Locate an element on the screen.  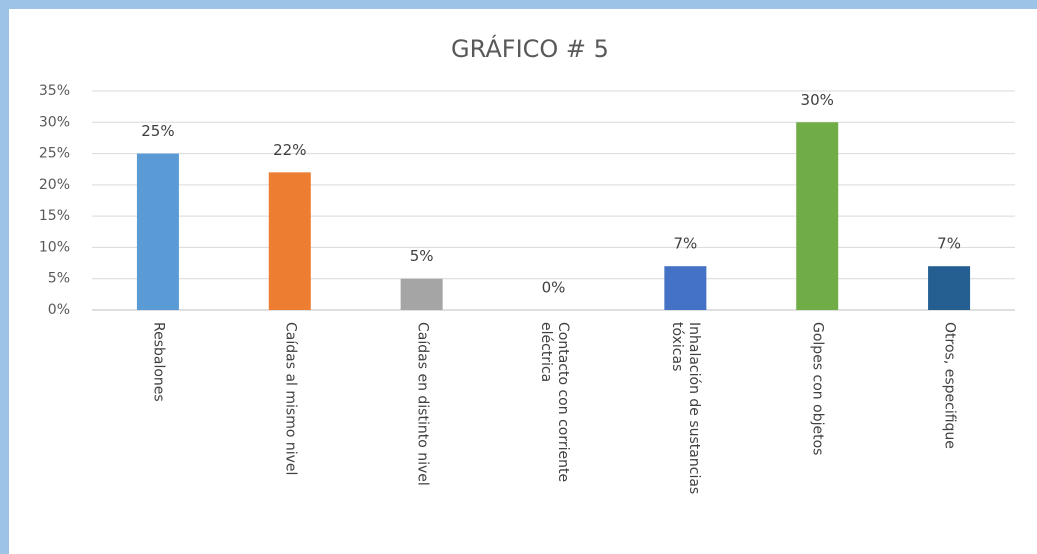
data-label: 30% is located at coordinates (817, 100).